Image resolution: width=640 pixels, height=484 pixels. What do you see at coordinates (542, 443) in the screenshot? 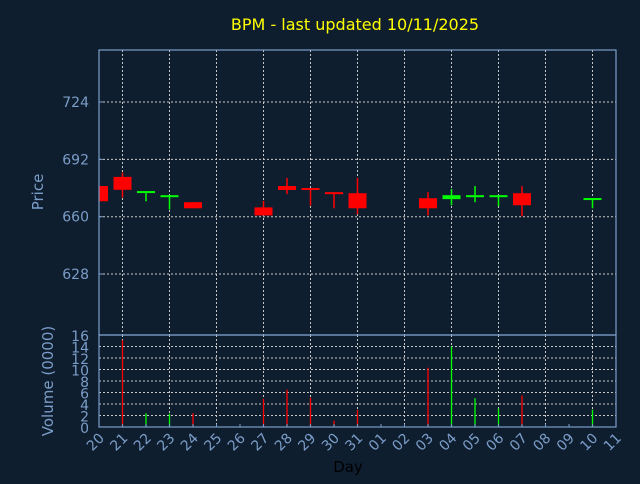
I see `x-tick-label: 08` at bounding box center [542, 443].